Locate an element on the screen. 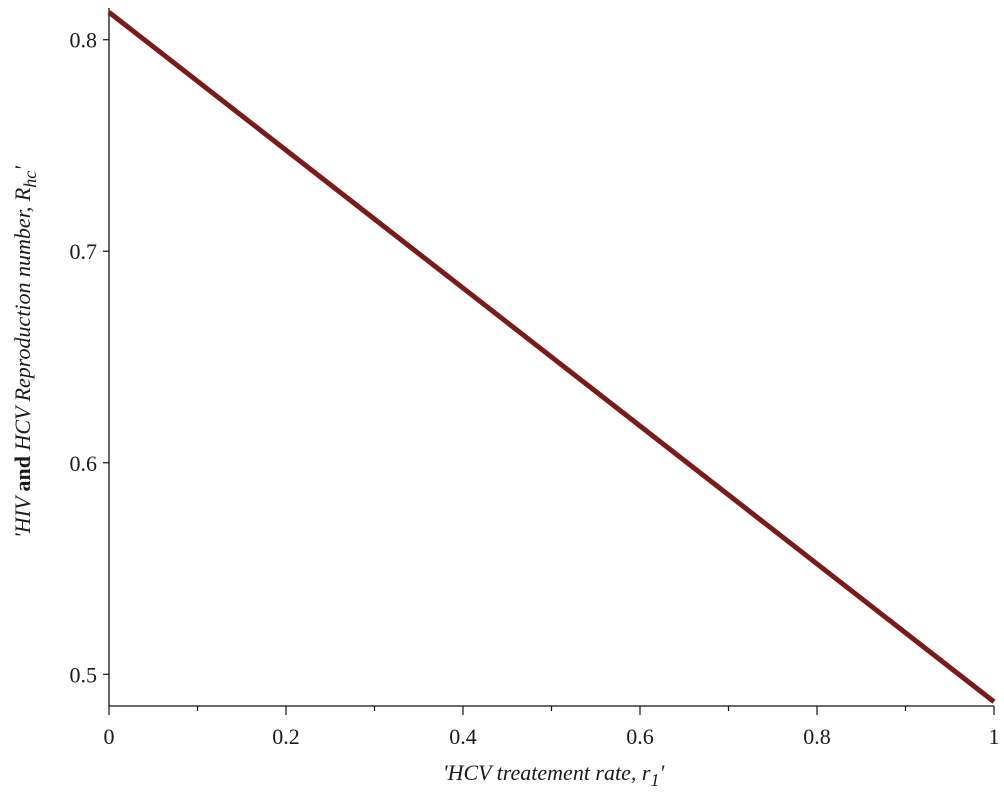 Image resolution: width=1004 pixels, height=797 pixels. x-tick-label: 0.2 is located at coordinates (286, 736).